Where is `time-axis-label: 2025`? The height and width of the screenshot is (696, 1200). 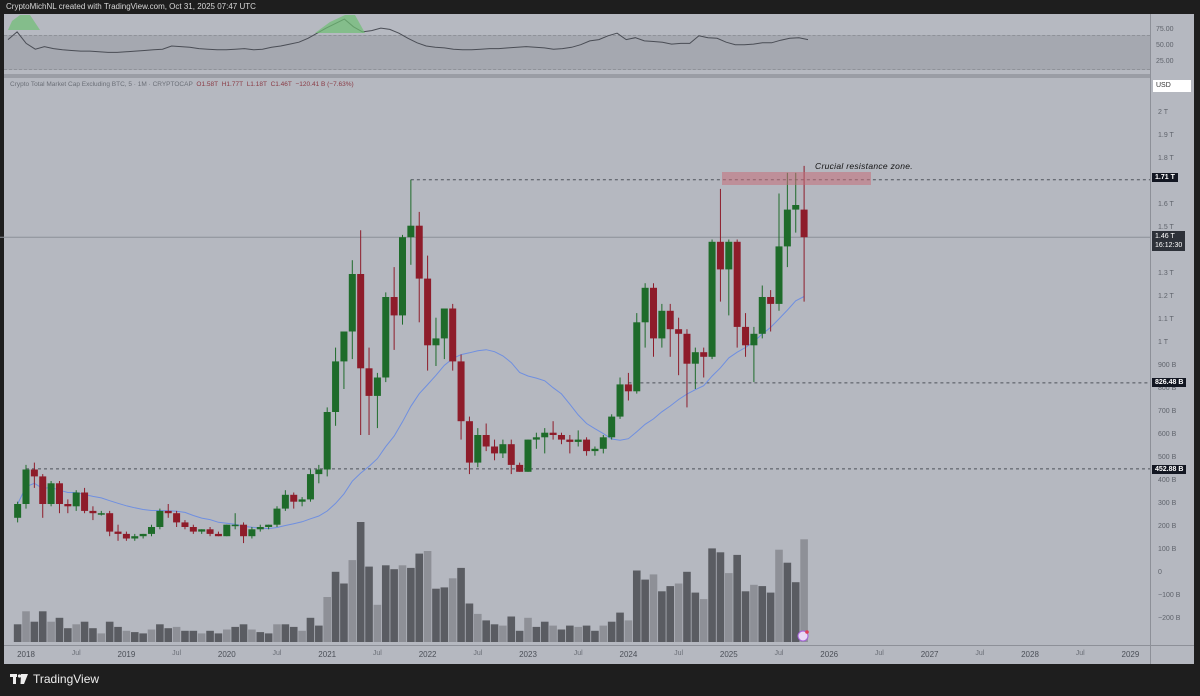 time-axis-label: 2025 is located at coordinates (728, 654).